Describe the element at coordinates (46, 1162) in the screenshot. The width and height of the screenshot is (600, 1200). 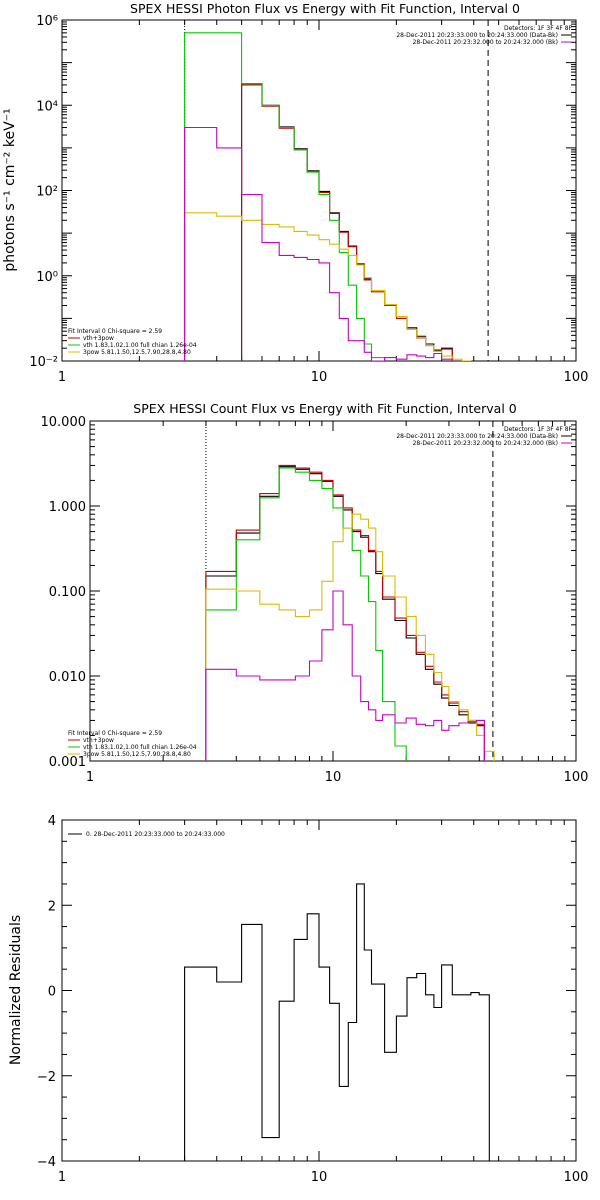
I see `y-tick-label: −4` at that location.